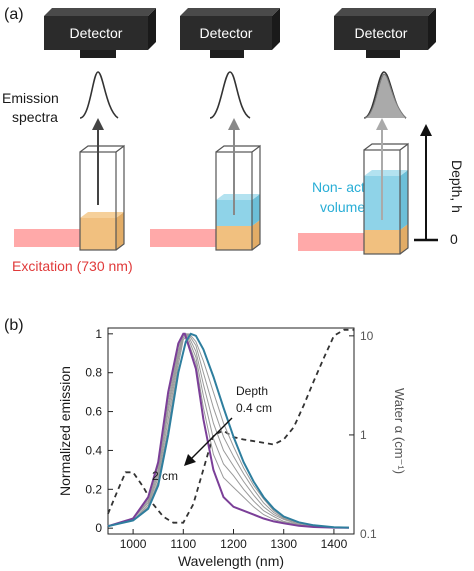 This screenshot has height=571, width=474. What do you see at coordinates (165, 476) in the screenshot?
I see `annotation-bottom: 2 cm` at bounding box center [165, 476].